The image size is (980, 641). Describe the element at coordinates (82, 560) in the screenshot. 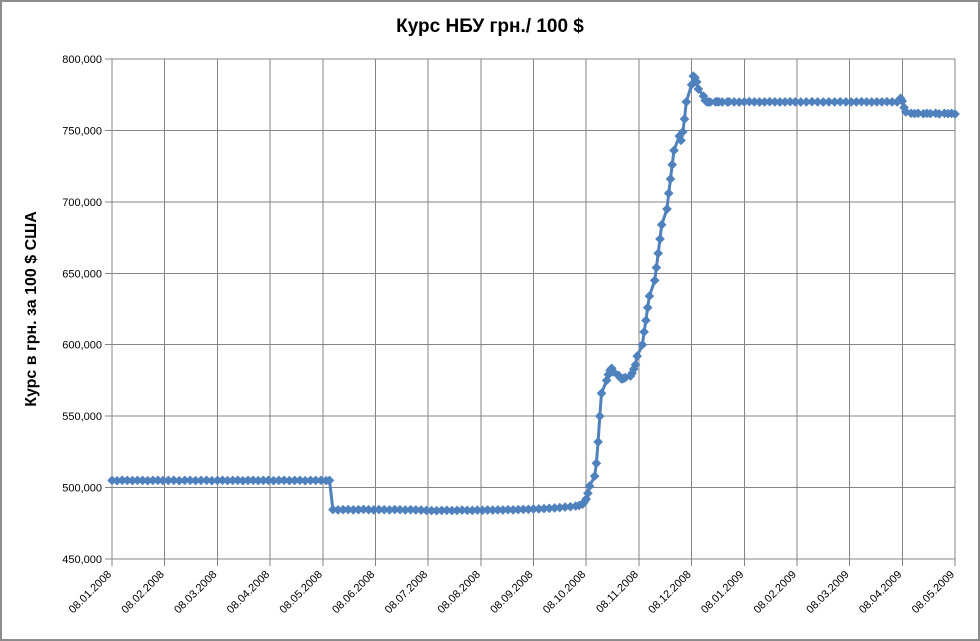

I see `svg-text: 450,000` at that location.